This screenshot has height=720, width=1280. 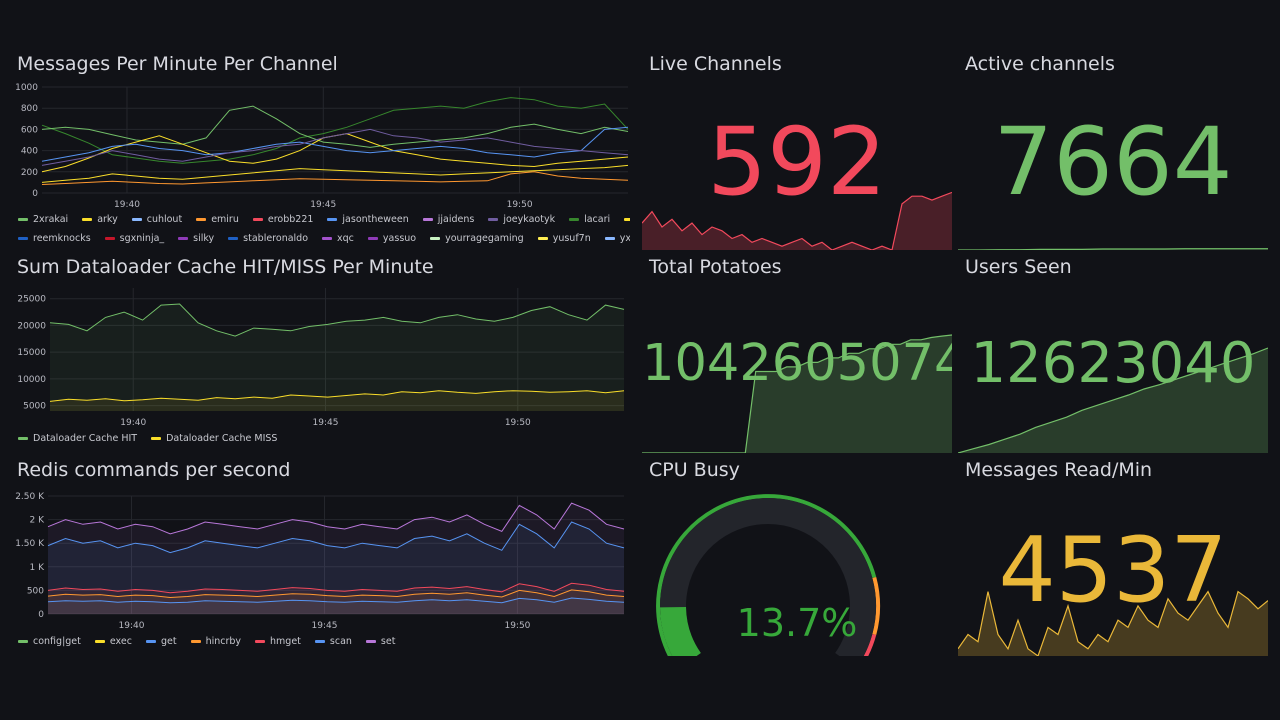 I want to click on legend-item: plaqueboymax, so click(x=627, y=219).